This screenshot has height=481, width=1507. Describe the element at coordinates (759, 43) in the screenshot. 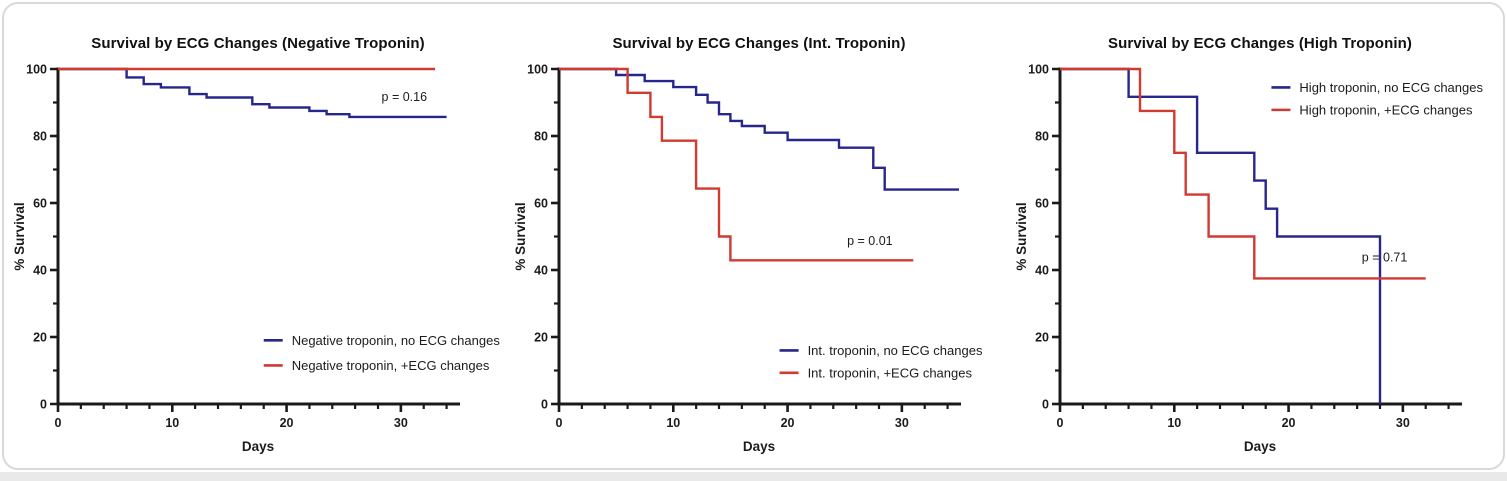

I see `chart-title-int-troponin: Survival by ECG Changes (Int. Troponin)` at that location.